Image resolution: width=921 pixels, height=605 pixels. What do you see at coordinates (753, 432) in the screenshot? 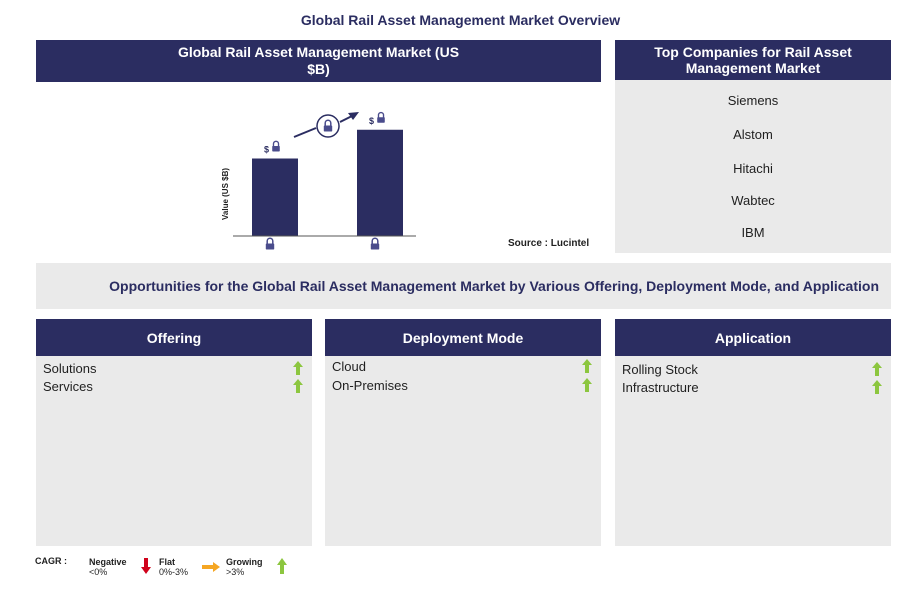
I see `segment-application: Application Rolling Stock Infrastructure` at bounding box center [753, 432].